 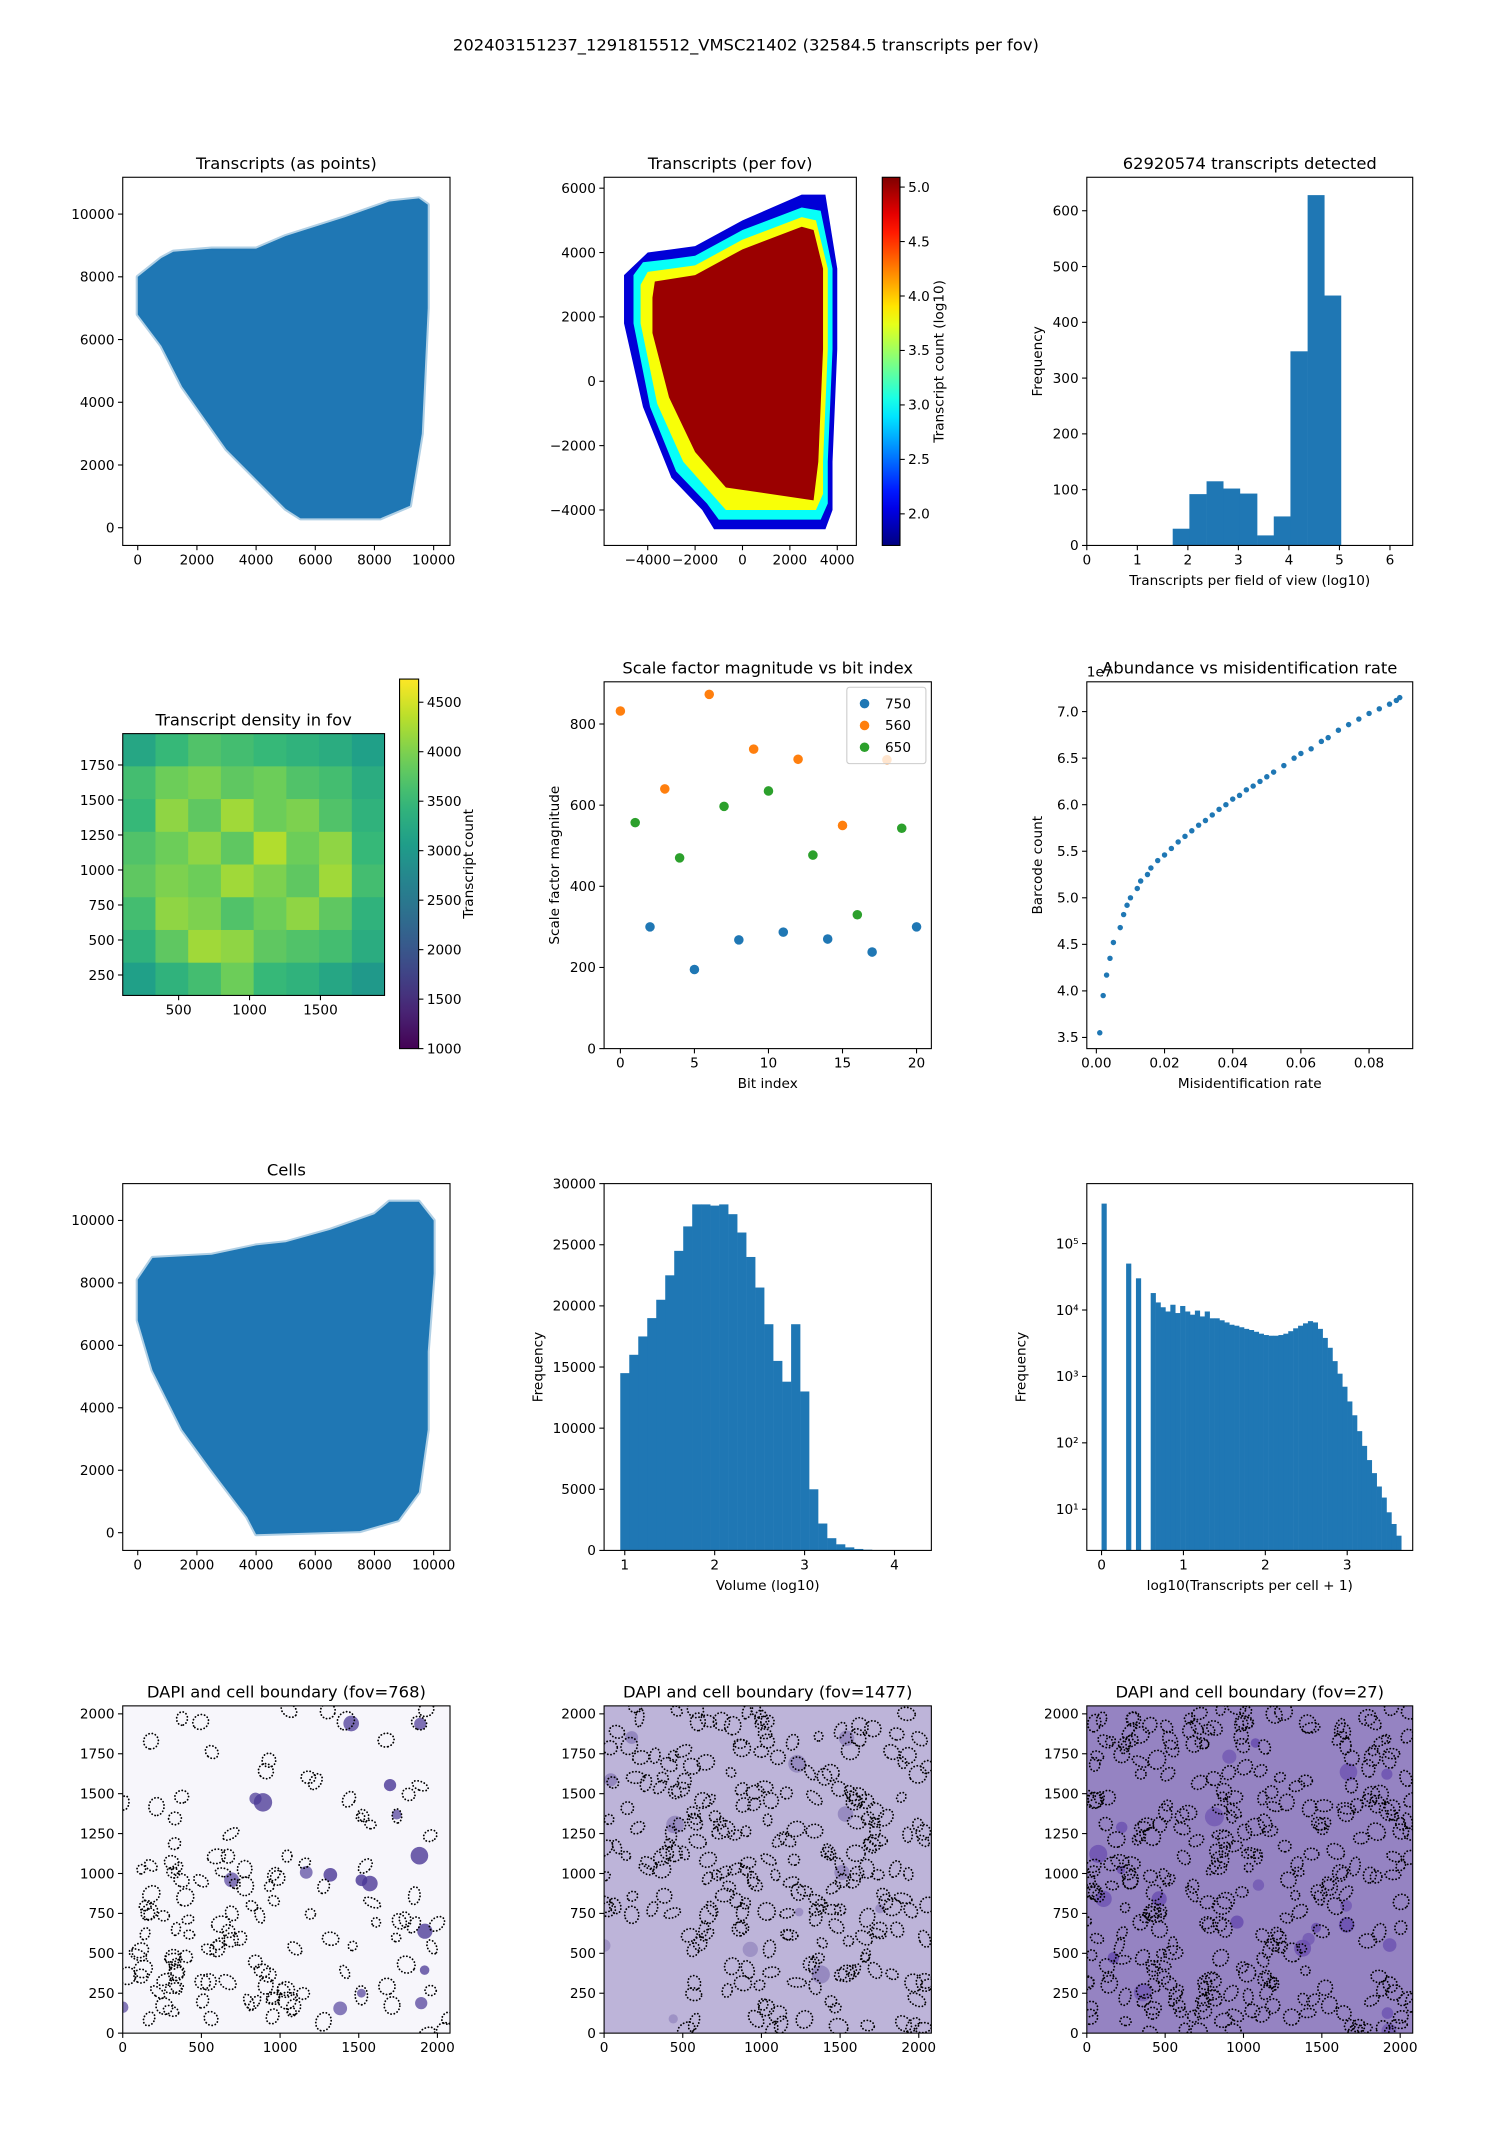 What do you see at coordinates (919, 351) in the screenshot?
I see `colorbar-tick-label: 3.5` at bounding box center [919, 351].